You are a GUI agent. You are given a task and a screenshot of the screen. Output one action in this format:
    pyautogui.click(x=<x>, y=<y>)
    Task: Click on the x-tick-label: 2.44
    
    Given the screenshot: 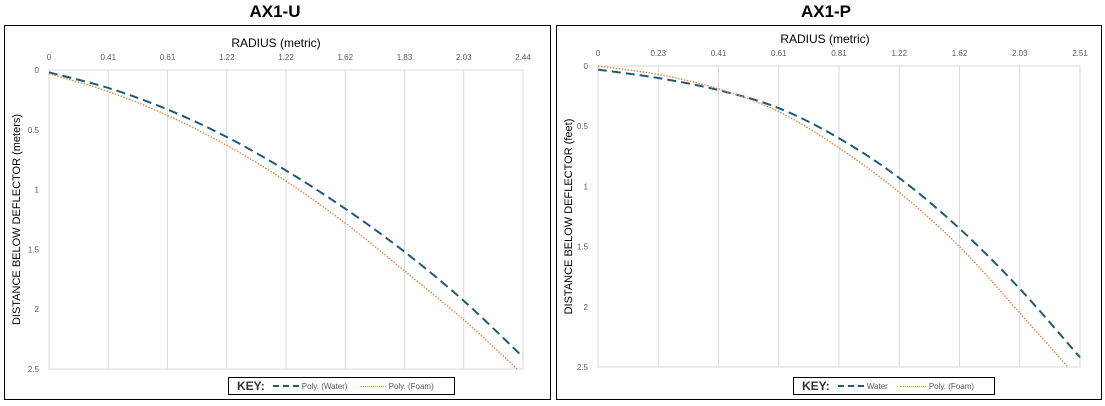 What is the action you would take?
    pyautogui.click(x=523, y=57)
    